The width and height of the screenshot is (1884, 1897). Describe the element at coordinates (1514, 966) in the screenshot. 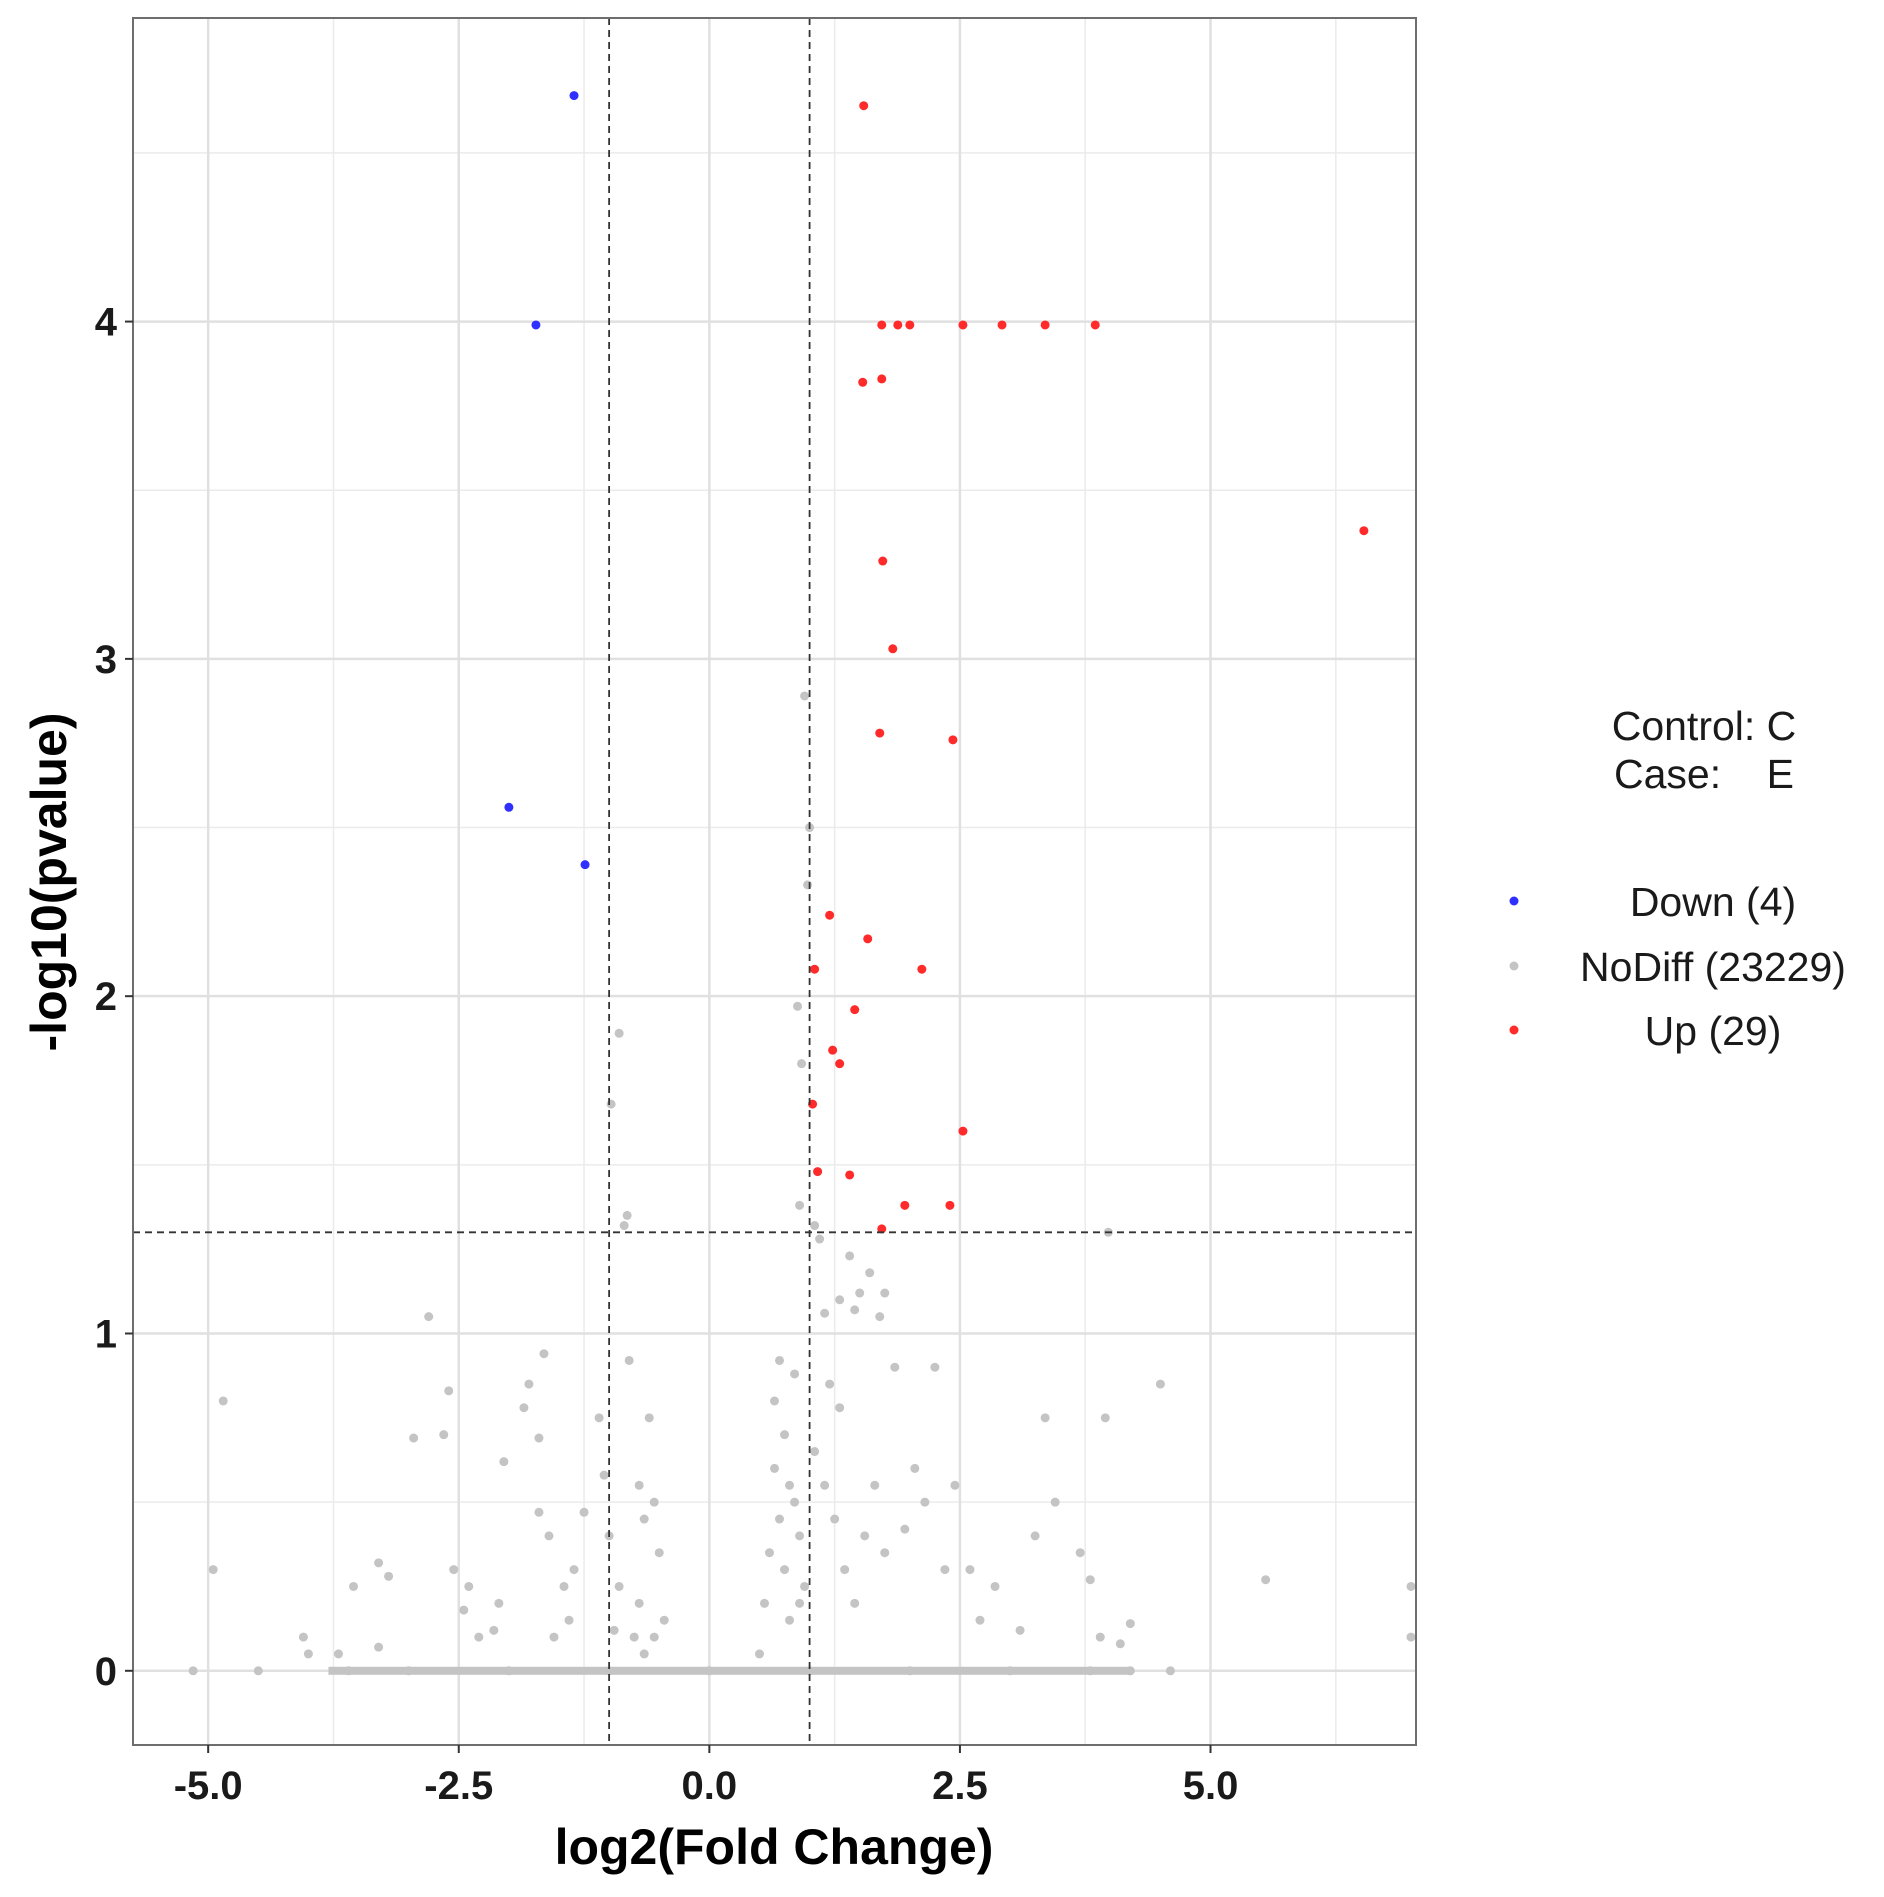

I see `legend-nodiff-marker` at that location.